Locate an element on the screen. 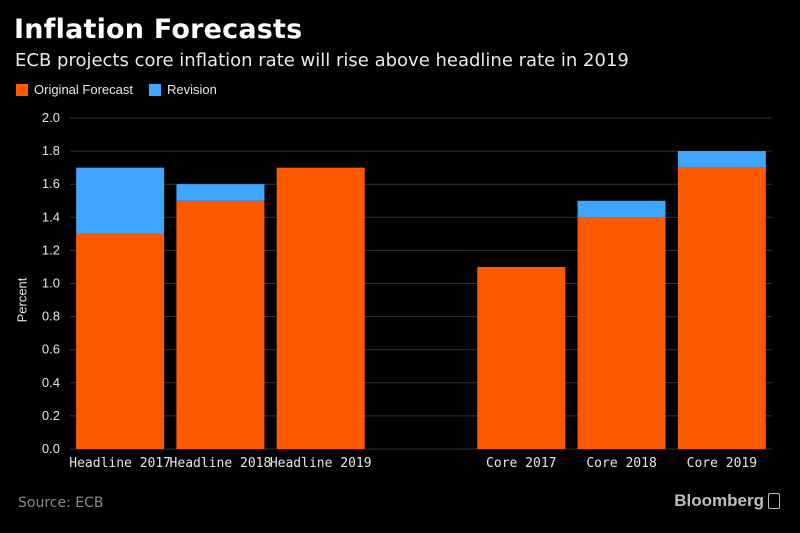 The height and width of the screenshot is (533, 800). y-tick-label: 1.4 is located at coordinates (51, 216).